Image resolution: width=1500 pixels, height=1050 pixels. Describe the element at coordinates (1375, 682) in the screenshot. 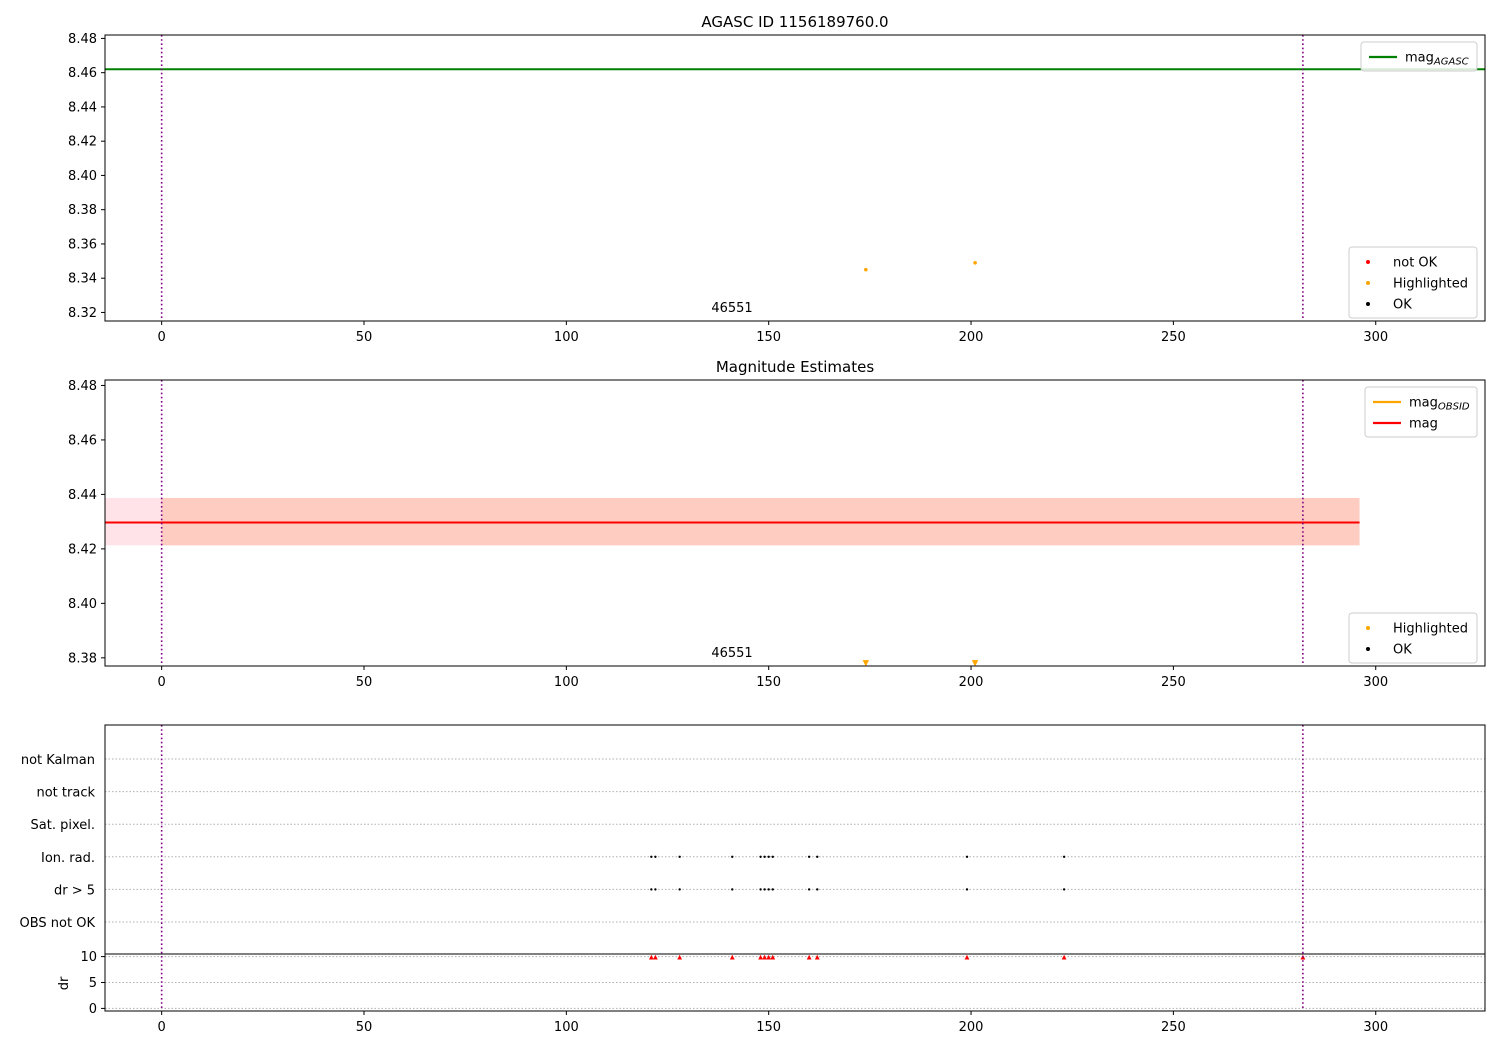

I see `magnitude-xtick-label: 300` at that location.